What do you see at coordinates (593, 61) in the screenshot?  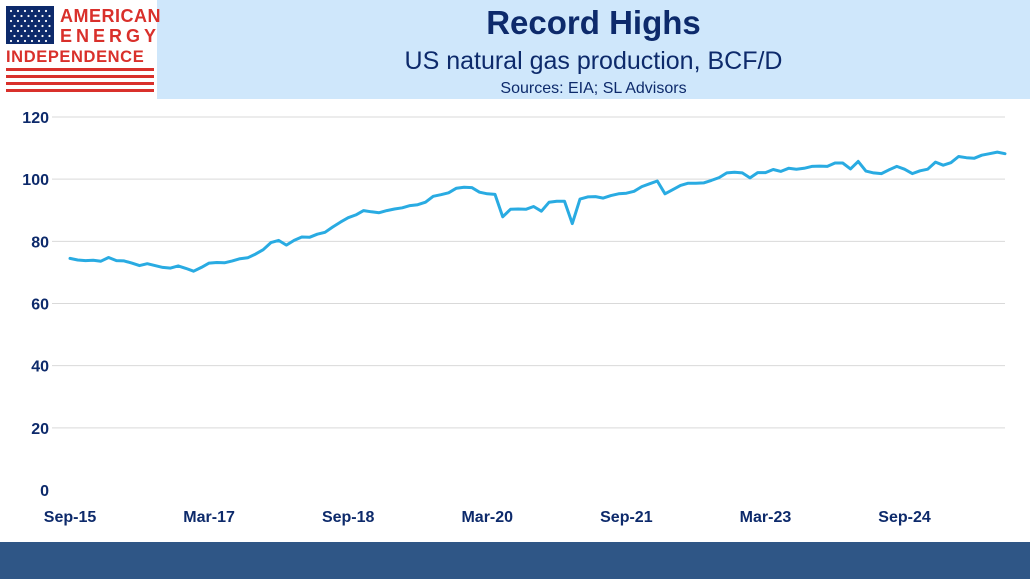 I see `chart-subtitle: US natural gas production, BCF/D` at bounding box center [593, 61].